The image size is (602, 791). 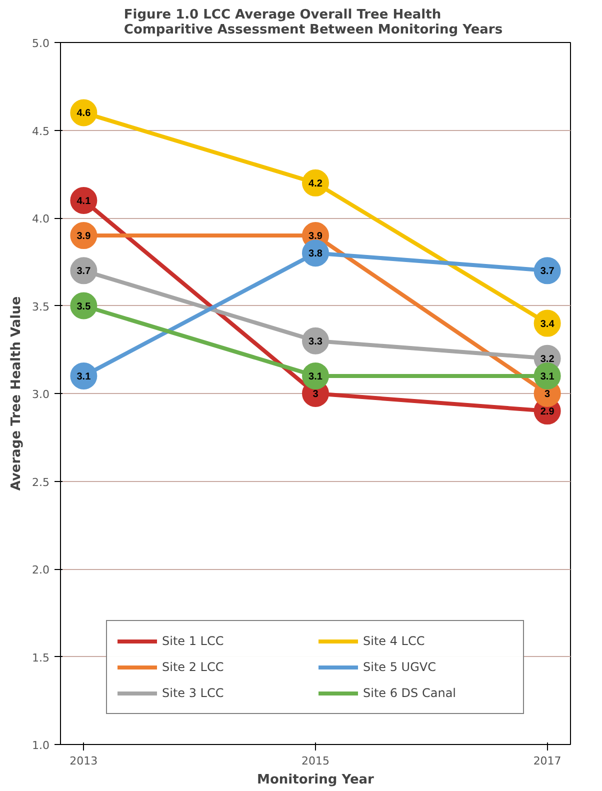 I want to click on x-tick-label: 2017, so click(x=547, y=761).